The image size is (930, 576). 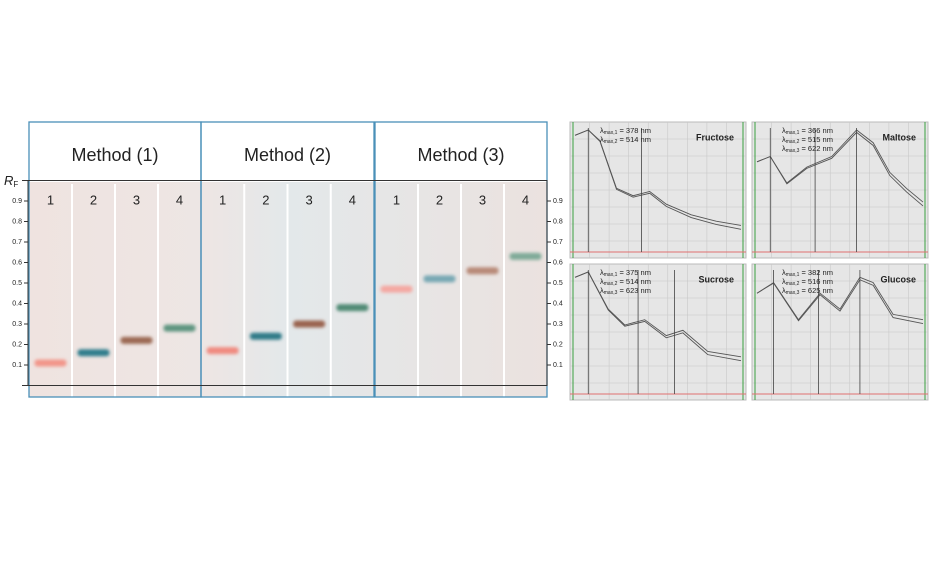 I want to click on lambda-label: λmax,2 = 516 nm, so click(x=807, y=282).